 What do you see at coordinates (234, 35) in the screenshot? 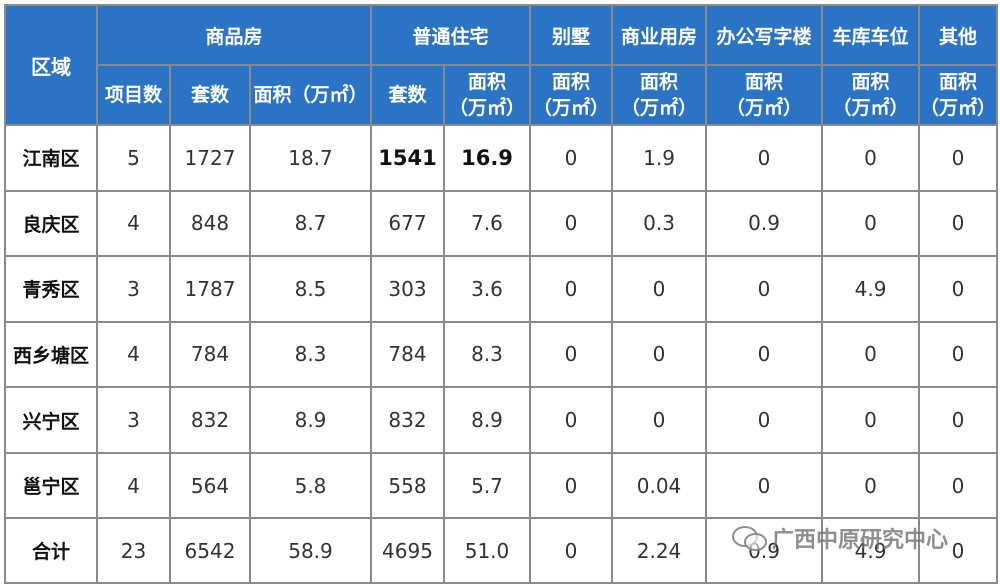
I see `header-commercial: 商品房` at bounding box center [234, 35].